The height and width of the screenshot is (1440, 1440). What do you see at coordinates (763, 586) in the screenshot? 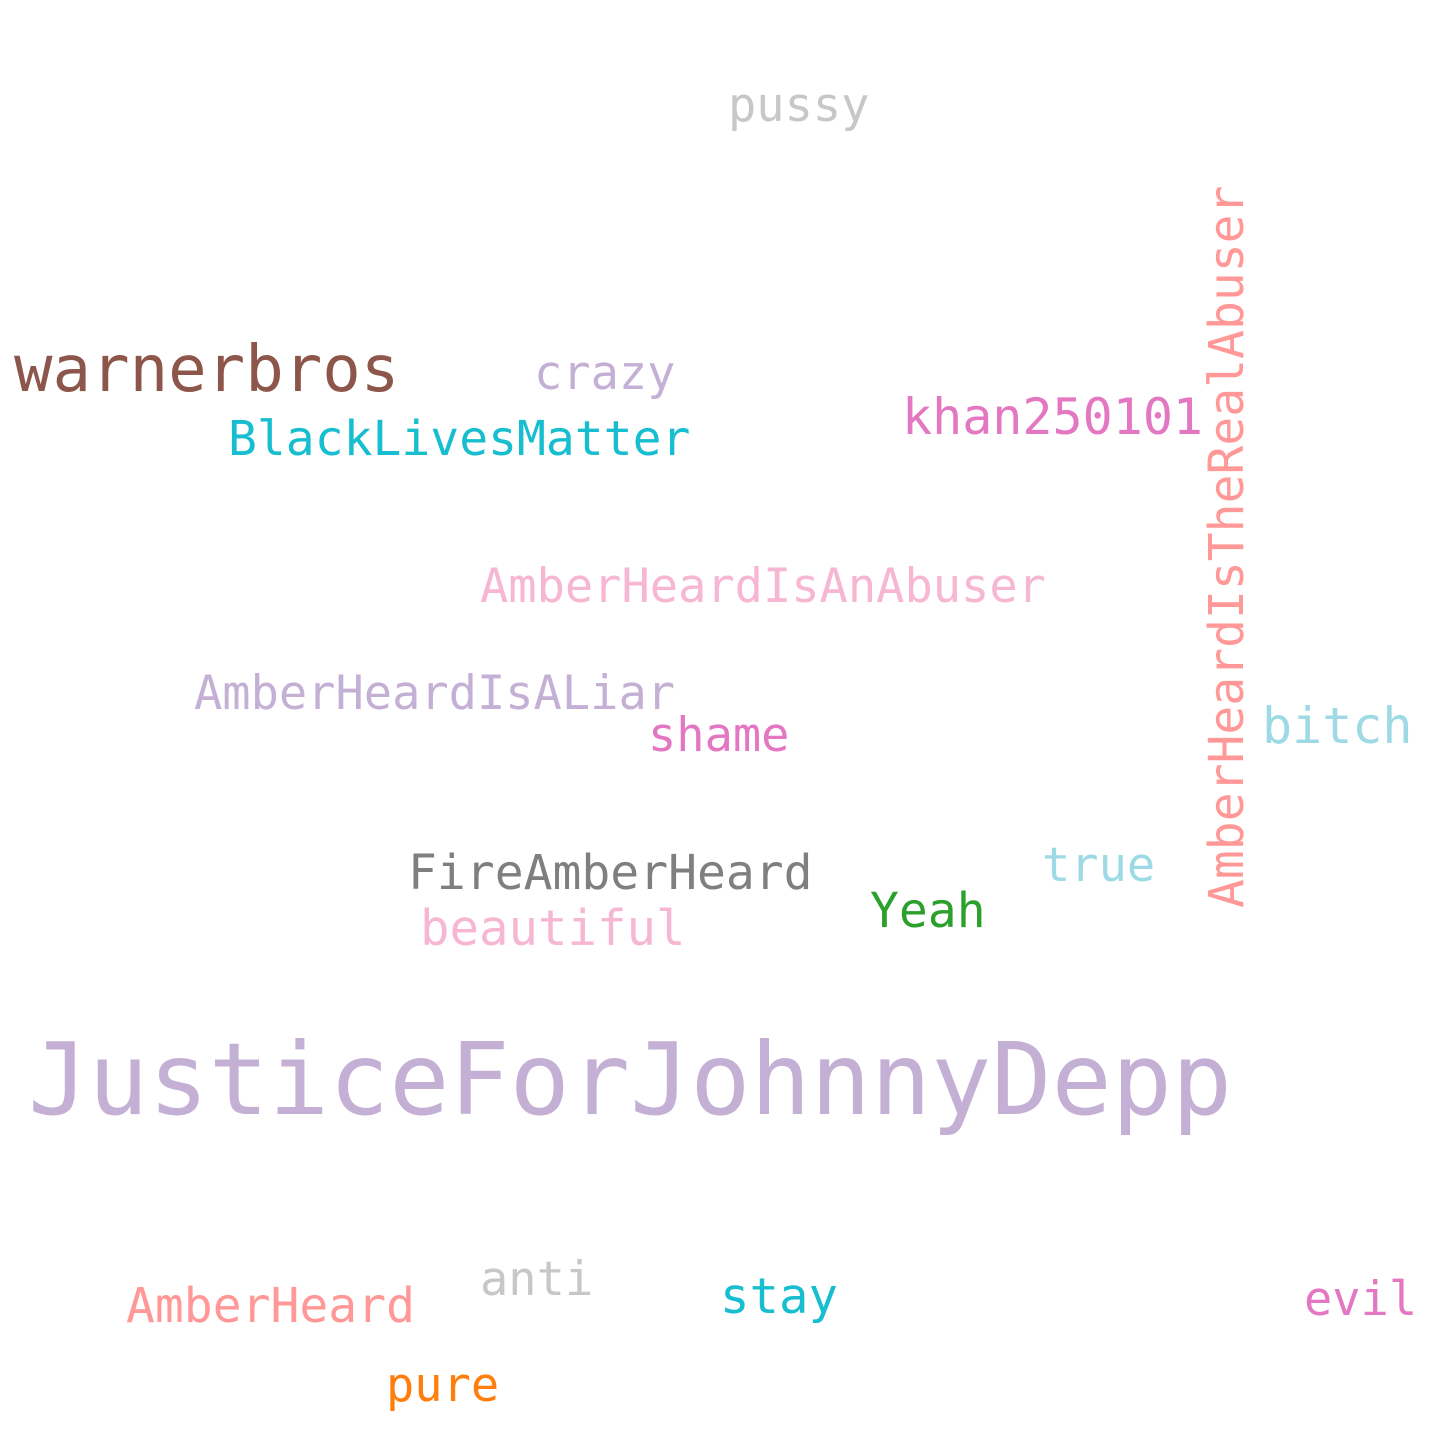
I see `word-amberheardisanabuser: AmberHeardIsAnAbuser` at bounding box center [763, 586].